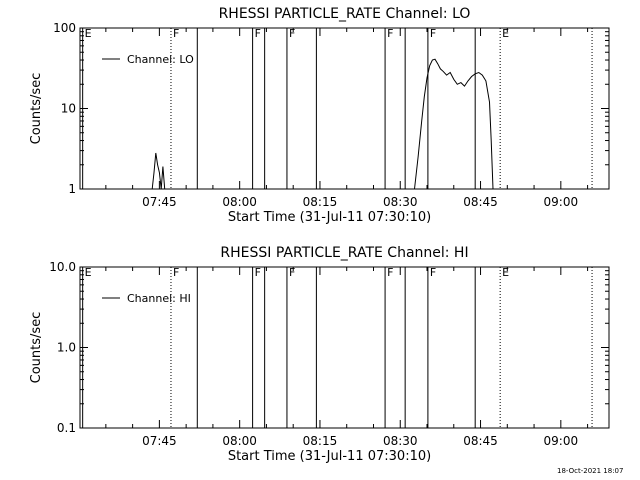  Describe the element at coordinates (345, 14) in the screenshot. I see `chart-title: RHESSI PARTICLE_RATE Channel: LO` at that location.